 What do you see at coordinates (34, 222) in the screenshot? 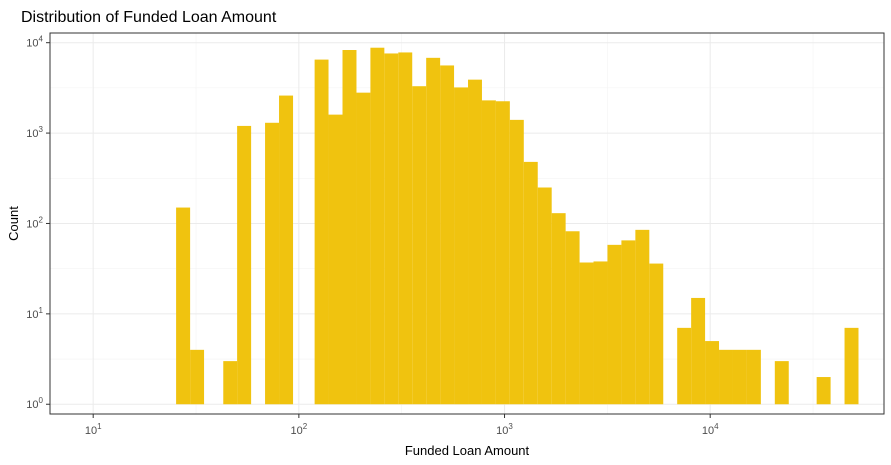
I see `y-tick-label: 10²` at bounding box center [34, 222].